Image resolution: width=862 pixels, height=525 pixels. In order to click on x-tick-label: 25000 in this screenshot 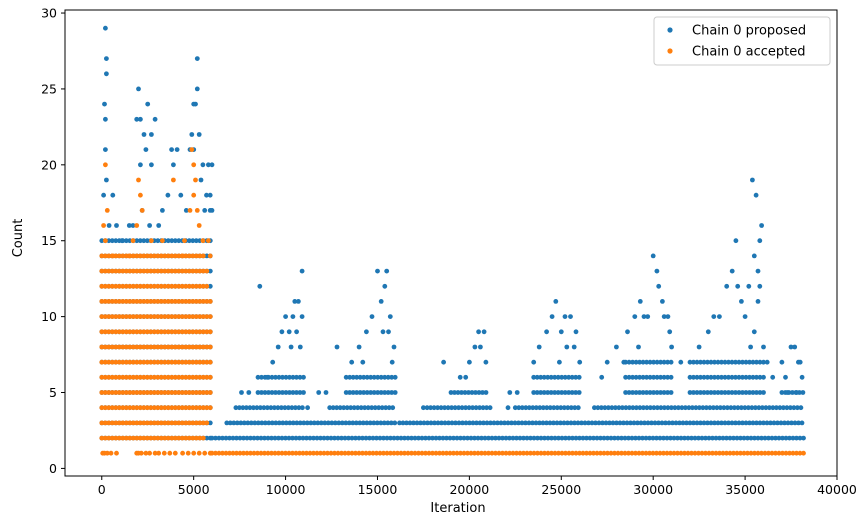, I will do `click(561, 489)`.